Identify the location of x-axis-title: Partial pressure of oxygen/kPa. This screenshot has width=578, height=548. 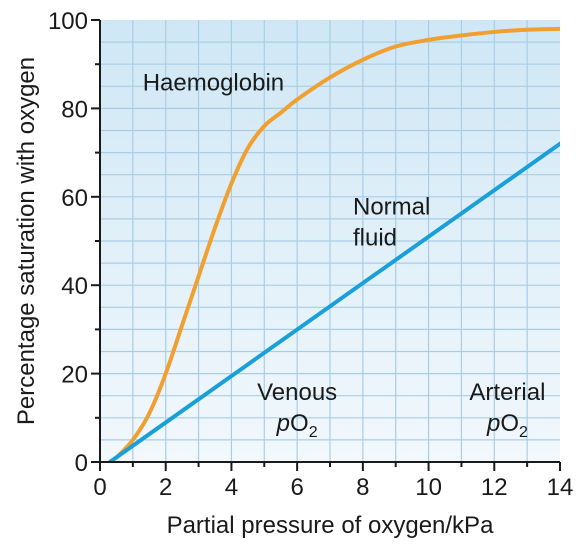
(330, 525).